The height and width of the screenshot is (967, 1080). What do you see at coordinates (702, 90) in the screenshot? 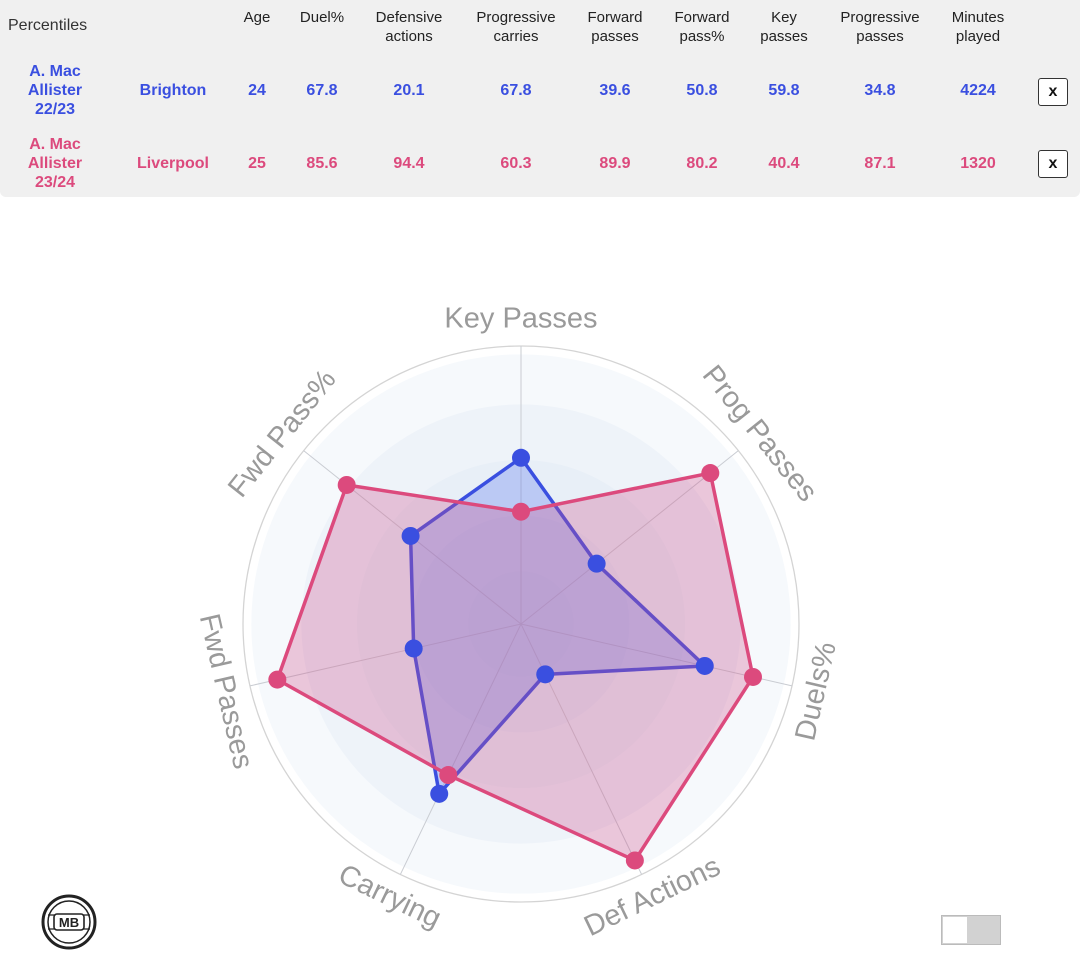
I see `forward-pass-pct-value: 50.8` at bounding box center [702, 90].